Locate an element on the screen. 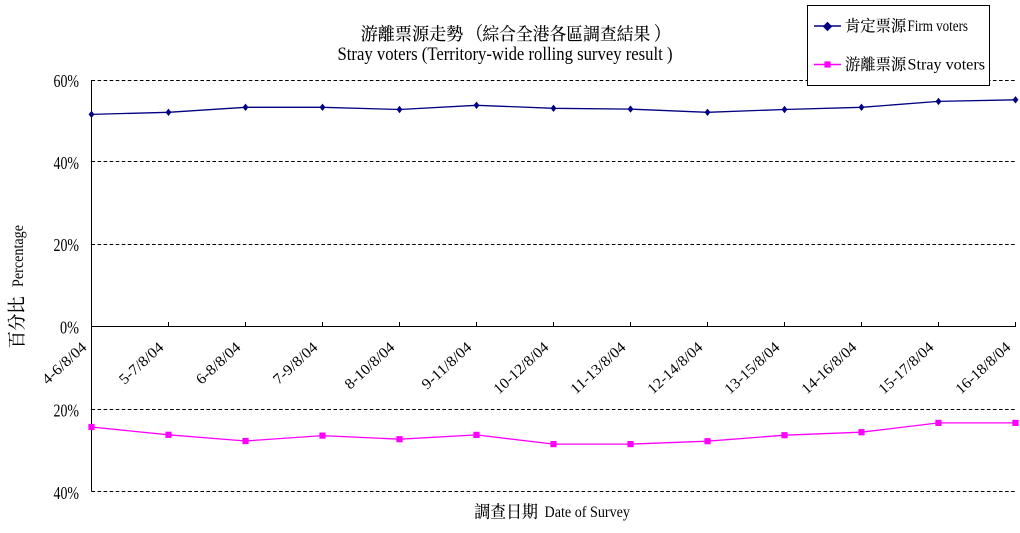 The height and width of the screenshot is (533, 1020). svg-text: 60% is located at coordinates (67, 81).